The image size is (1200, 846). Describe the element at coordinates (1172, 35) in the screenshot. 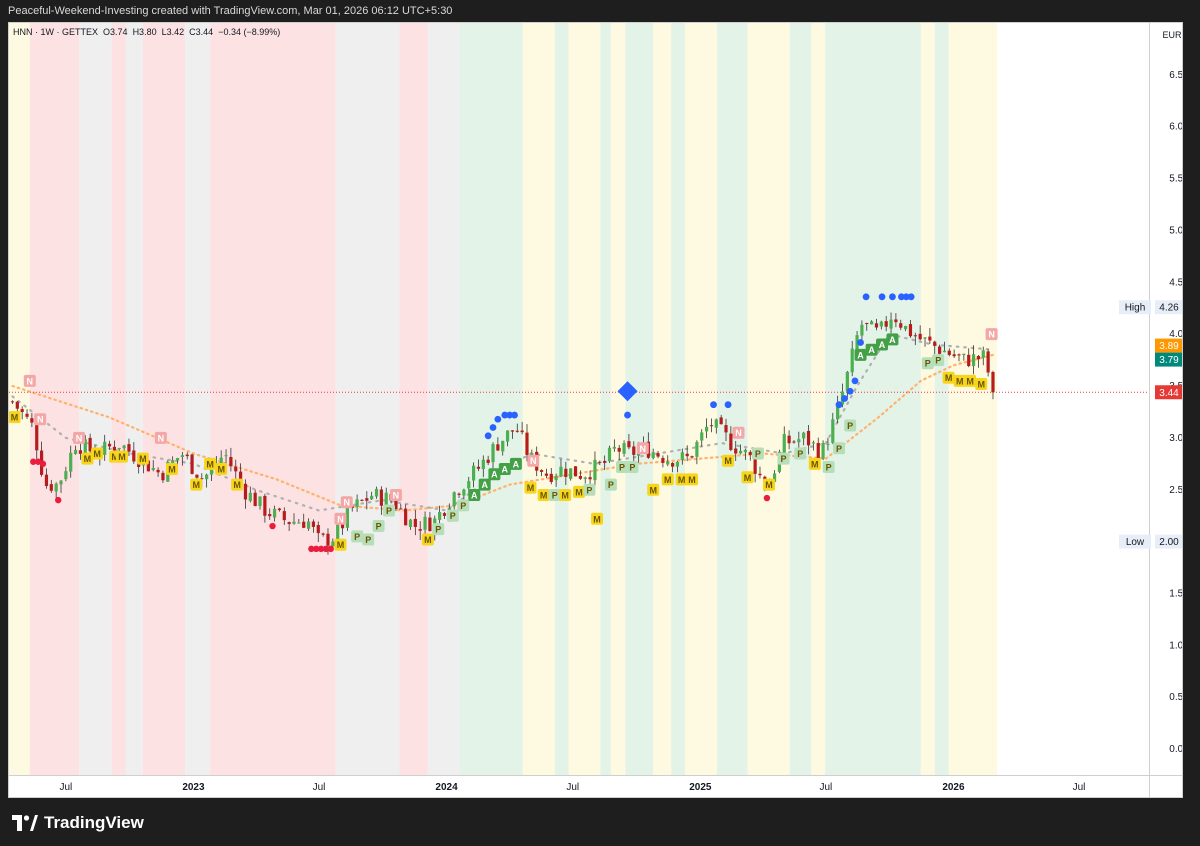

I see `currency-label: EUR` at that location.